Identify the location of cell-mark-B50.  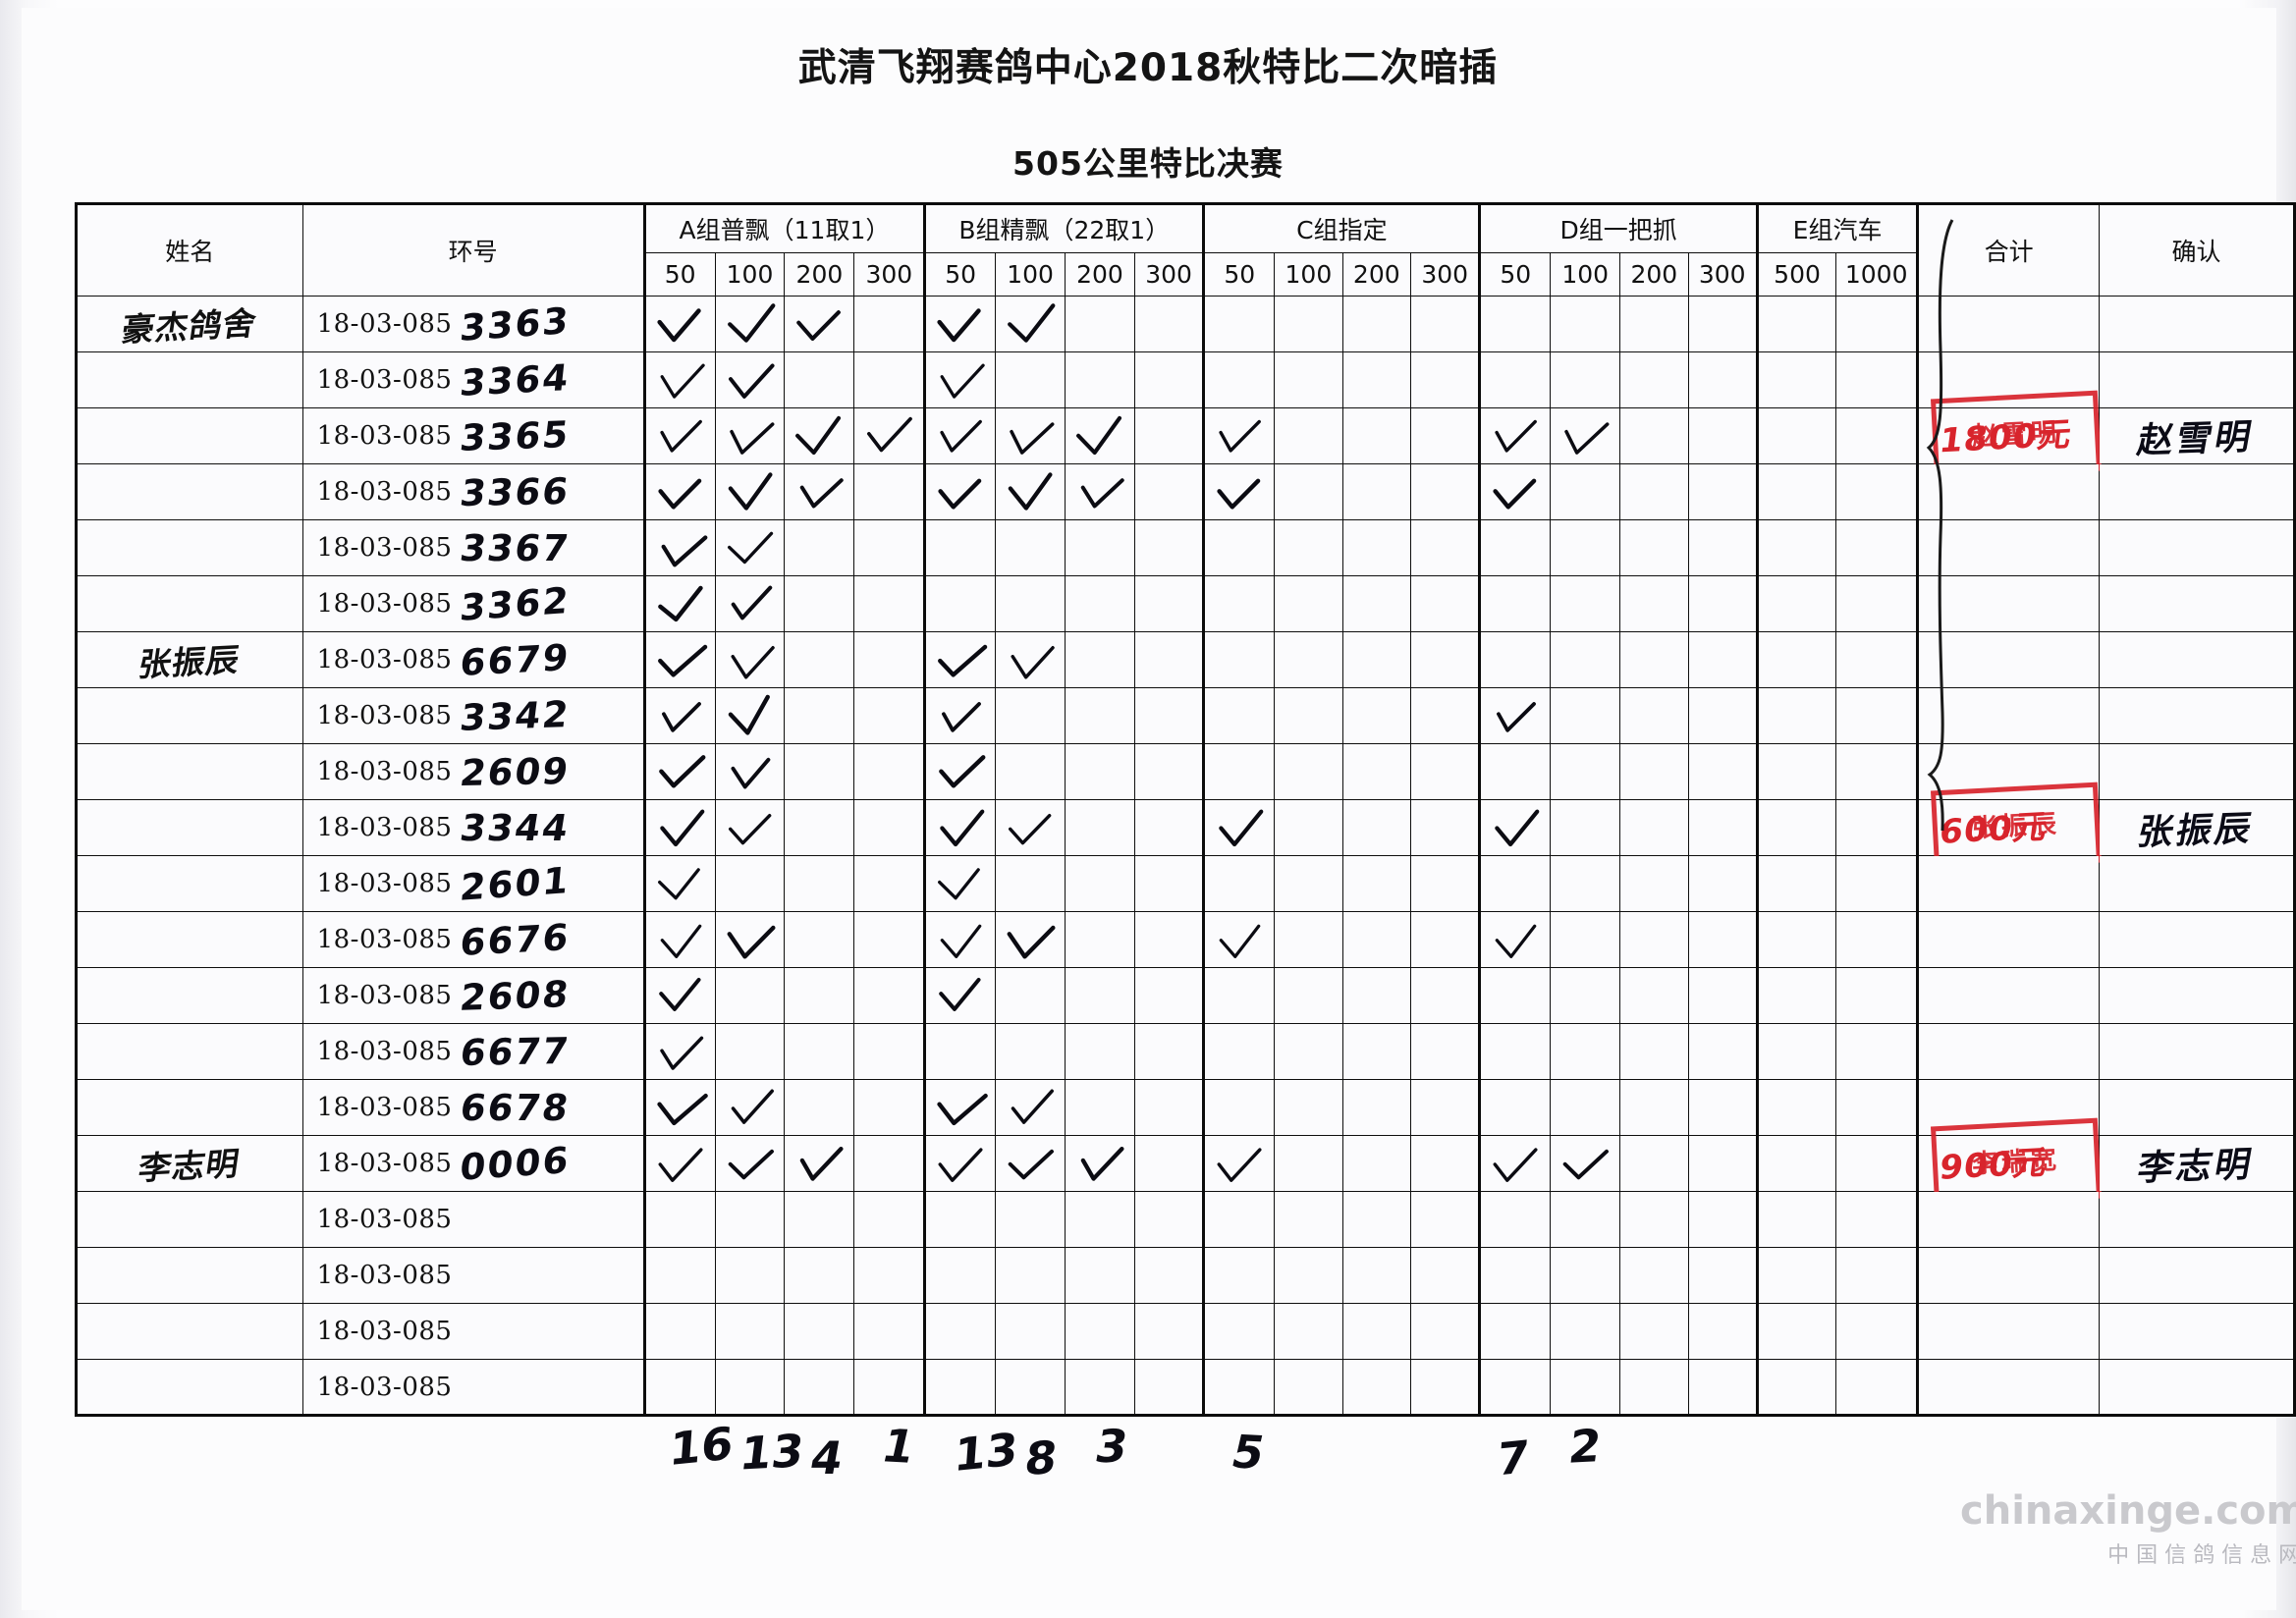
(960, 1388).